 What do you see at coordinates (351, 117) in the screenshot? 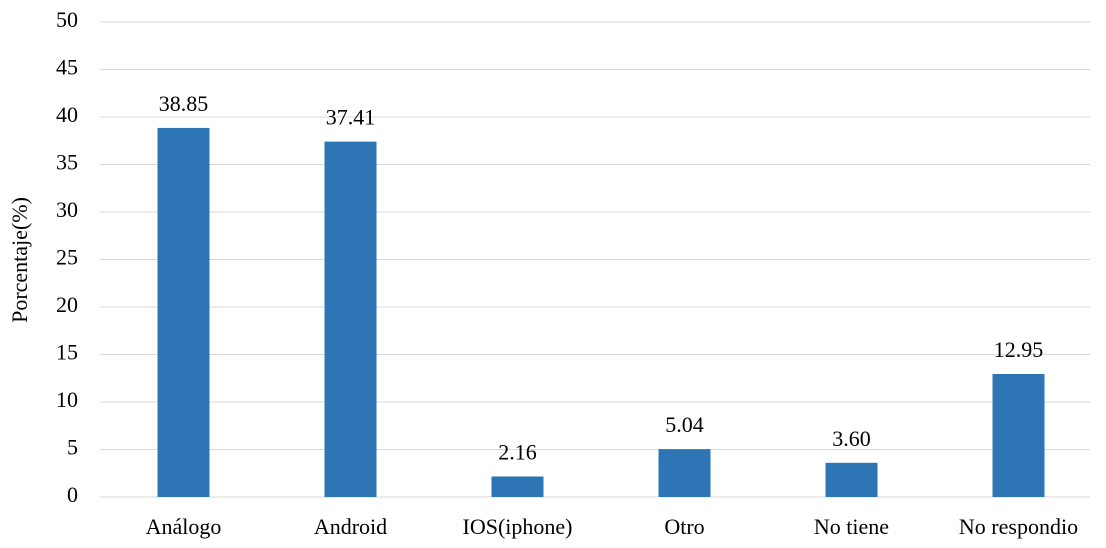
I see `data-label: 37.41` at bounding box center [351, 117].